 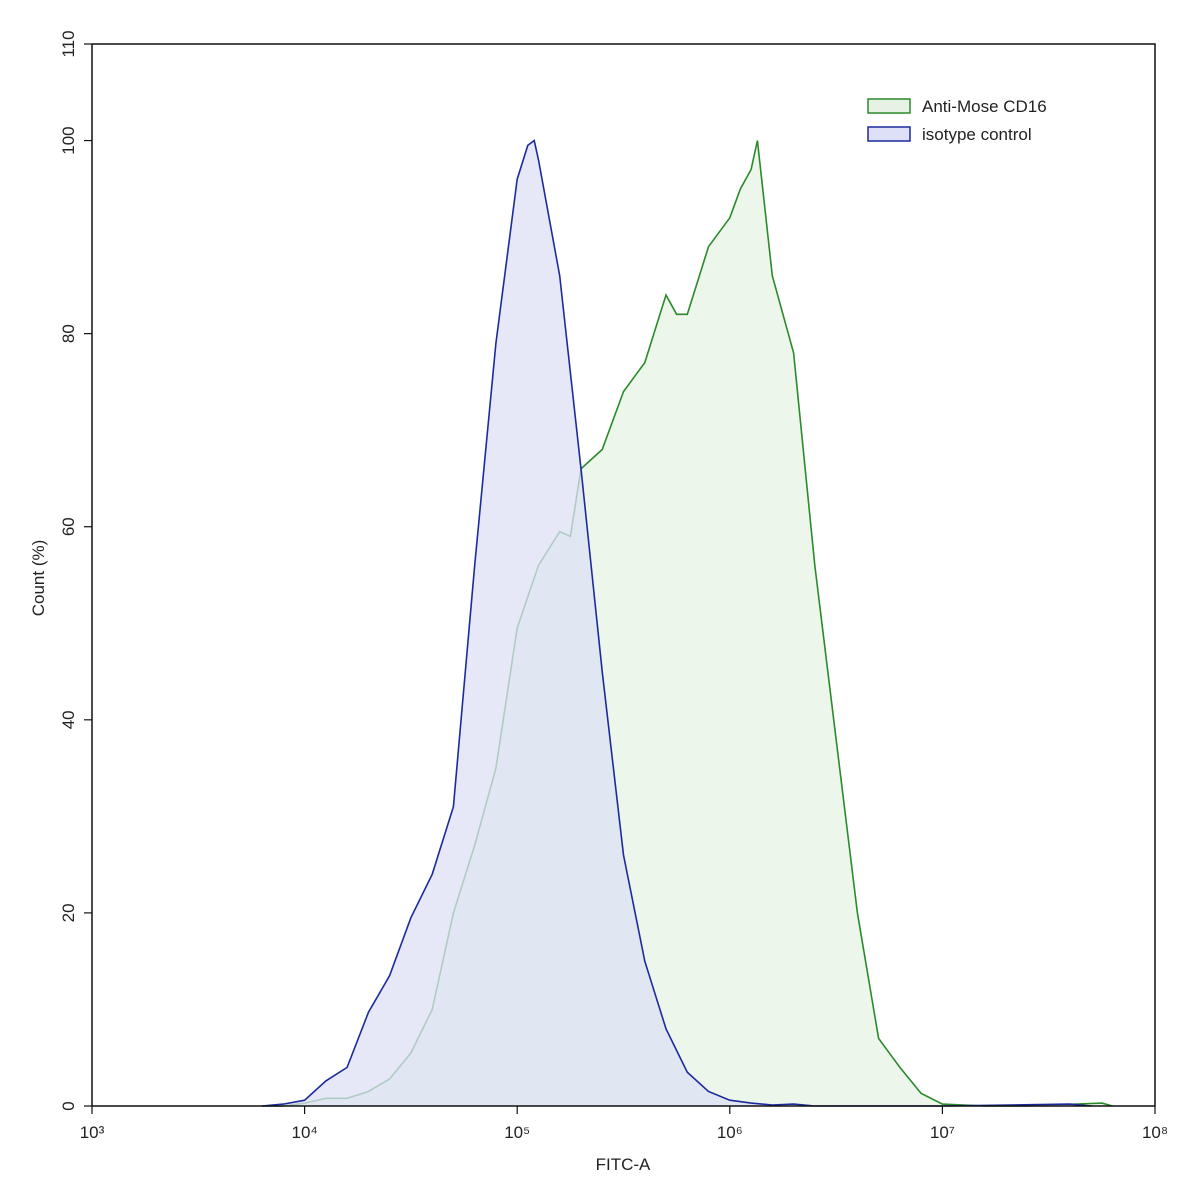 I want to click on y-tick-label: 60, so click(x=68, y=526).